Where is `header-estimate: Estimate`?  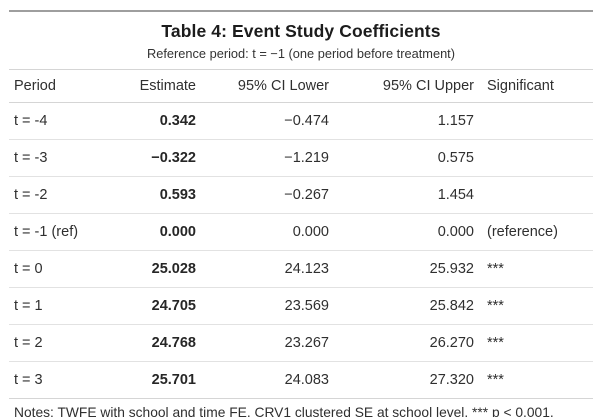
header-estimate: Estimate is located at coordinates (167, 86).